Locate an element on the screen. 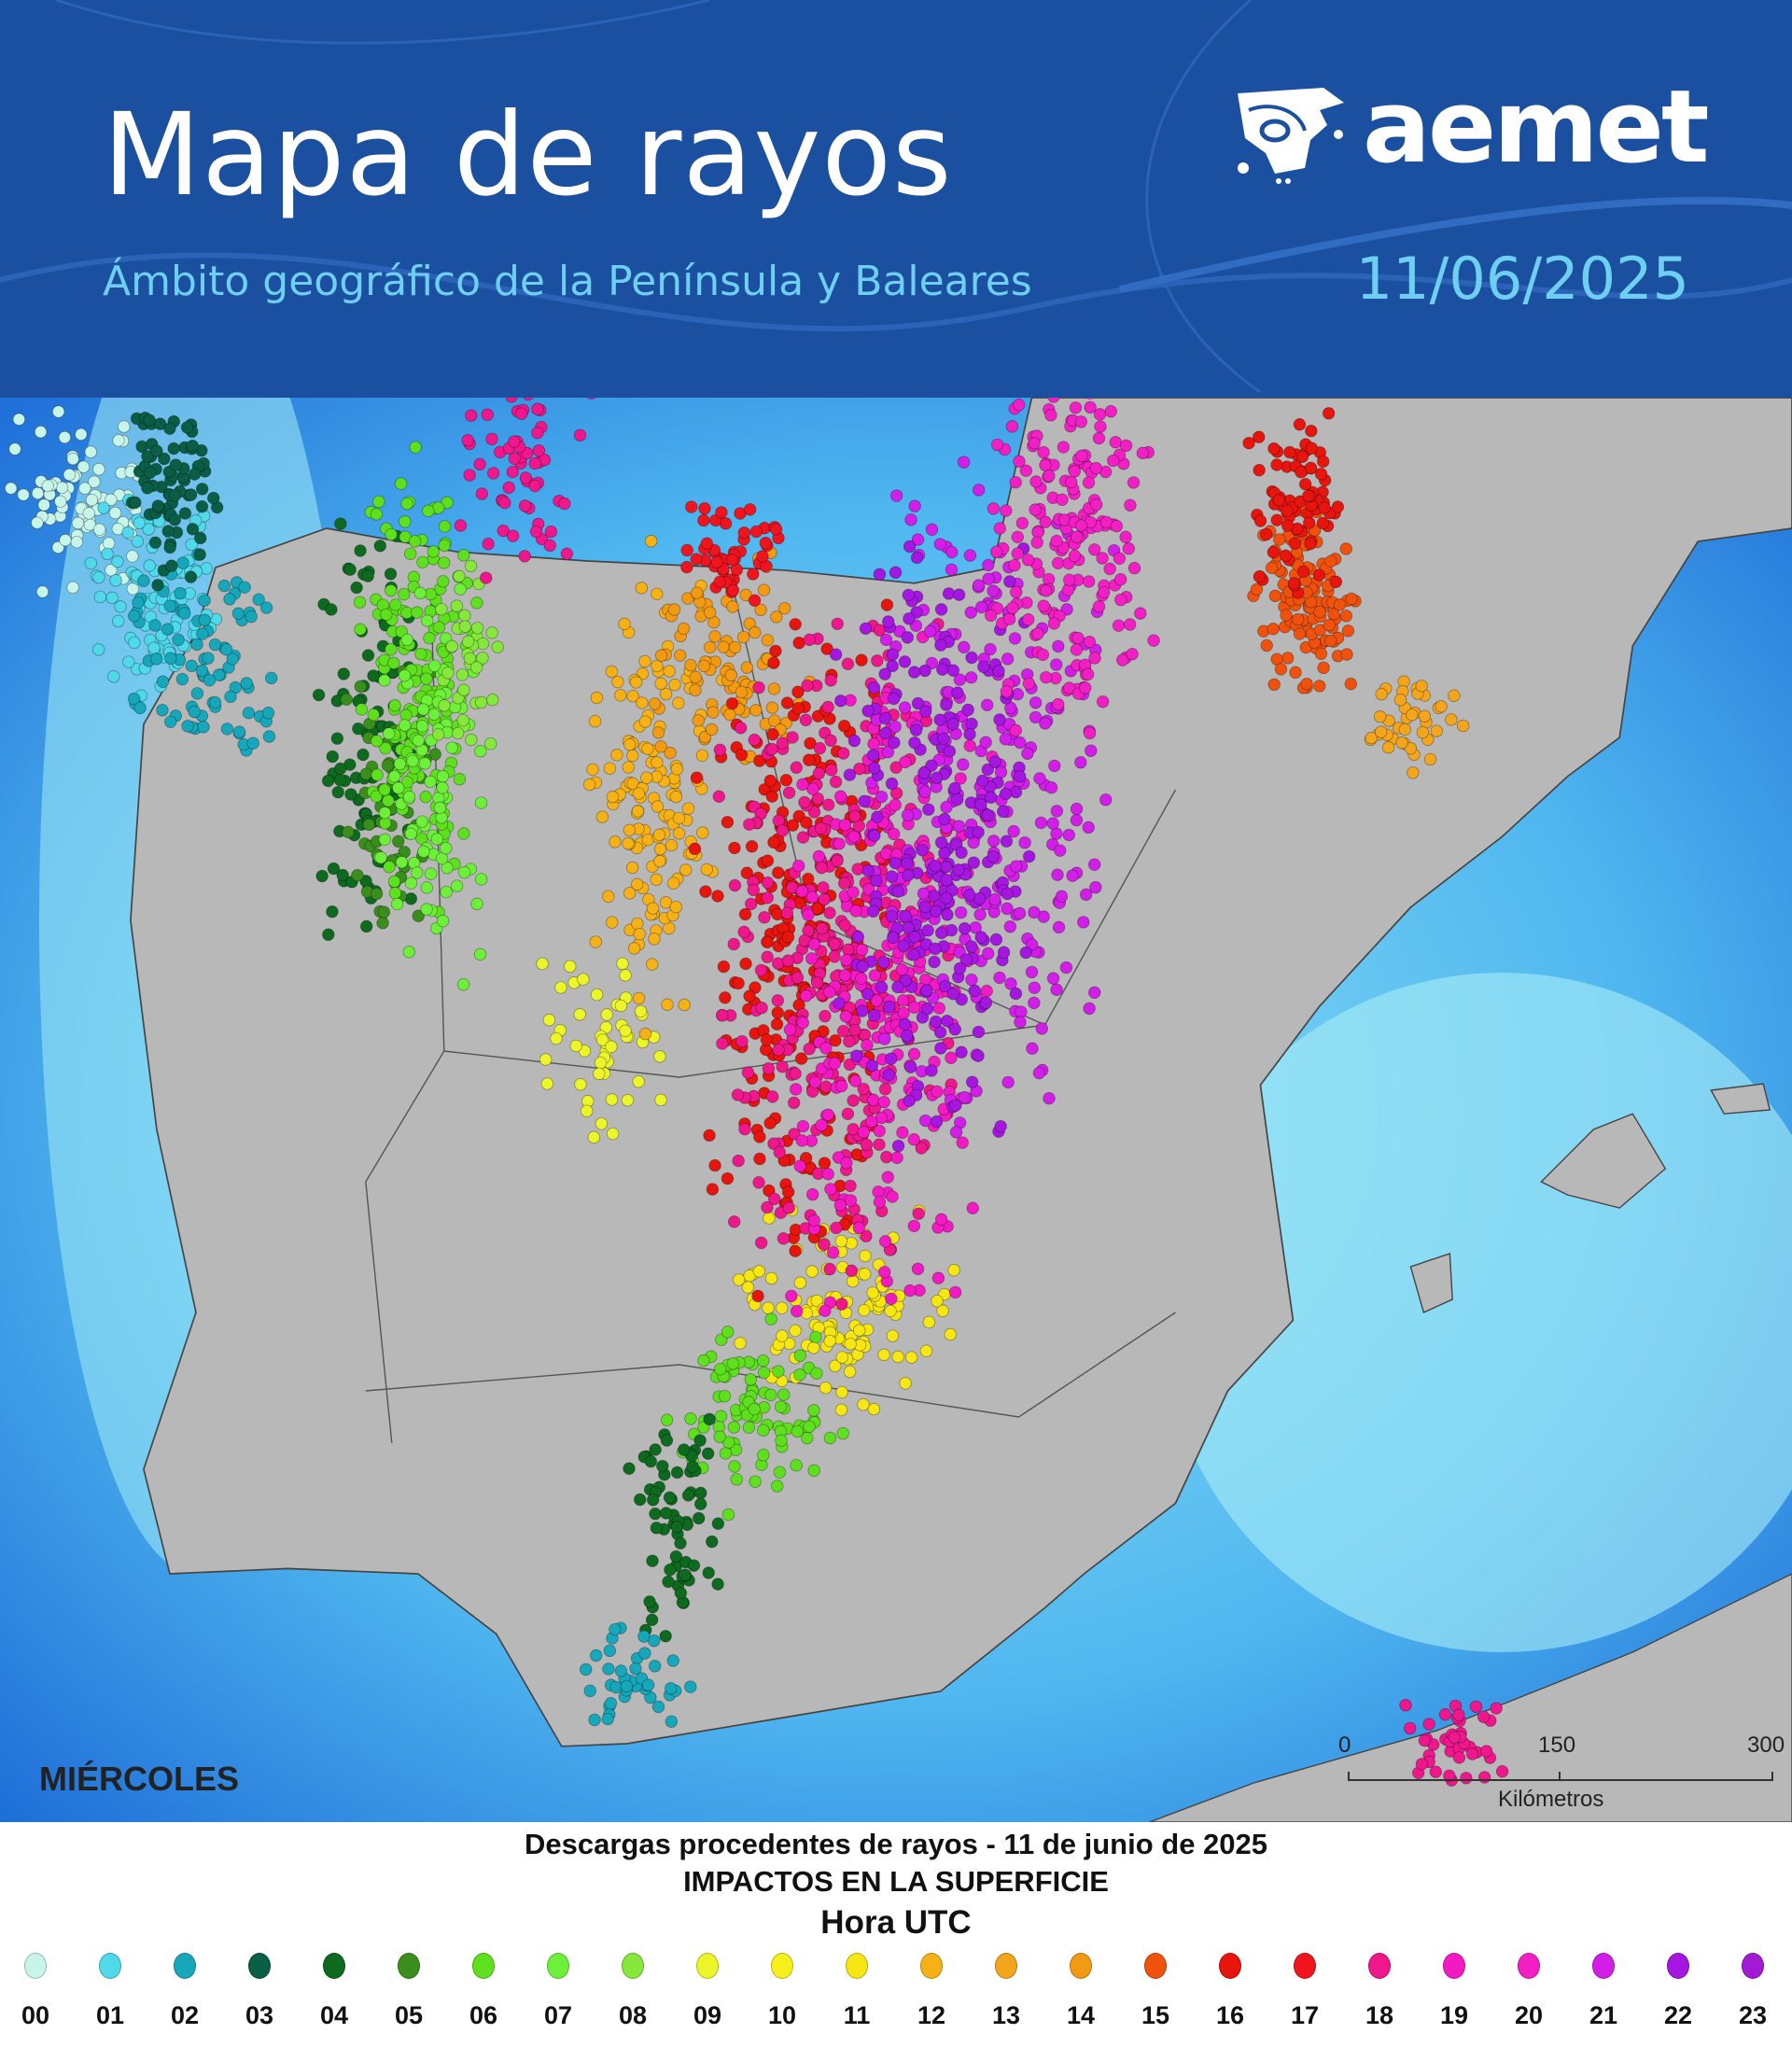 Image resolution: width=1792 pixels, height=2048 pixels. scale-bar-mid is located at coordinates (1560, 1776).